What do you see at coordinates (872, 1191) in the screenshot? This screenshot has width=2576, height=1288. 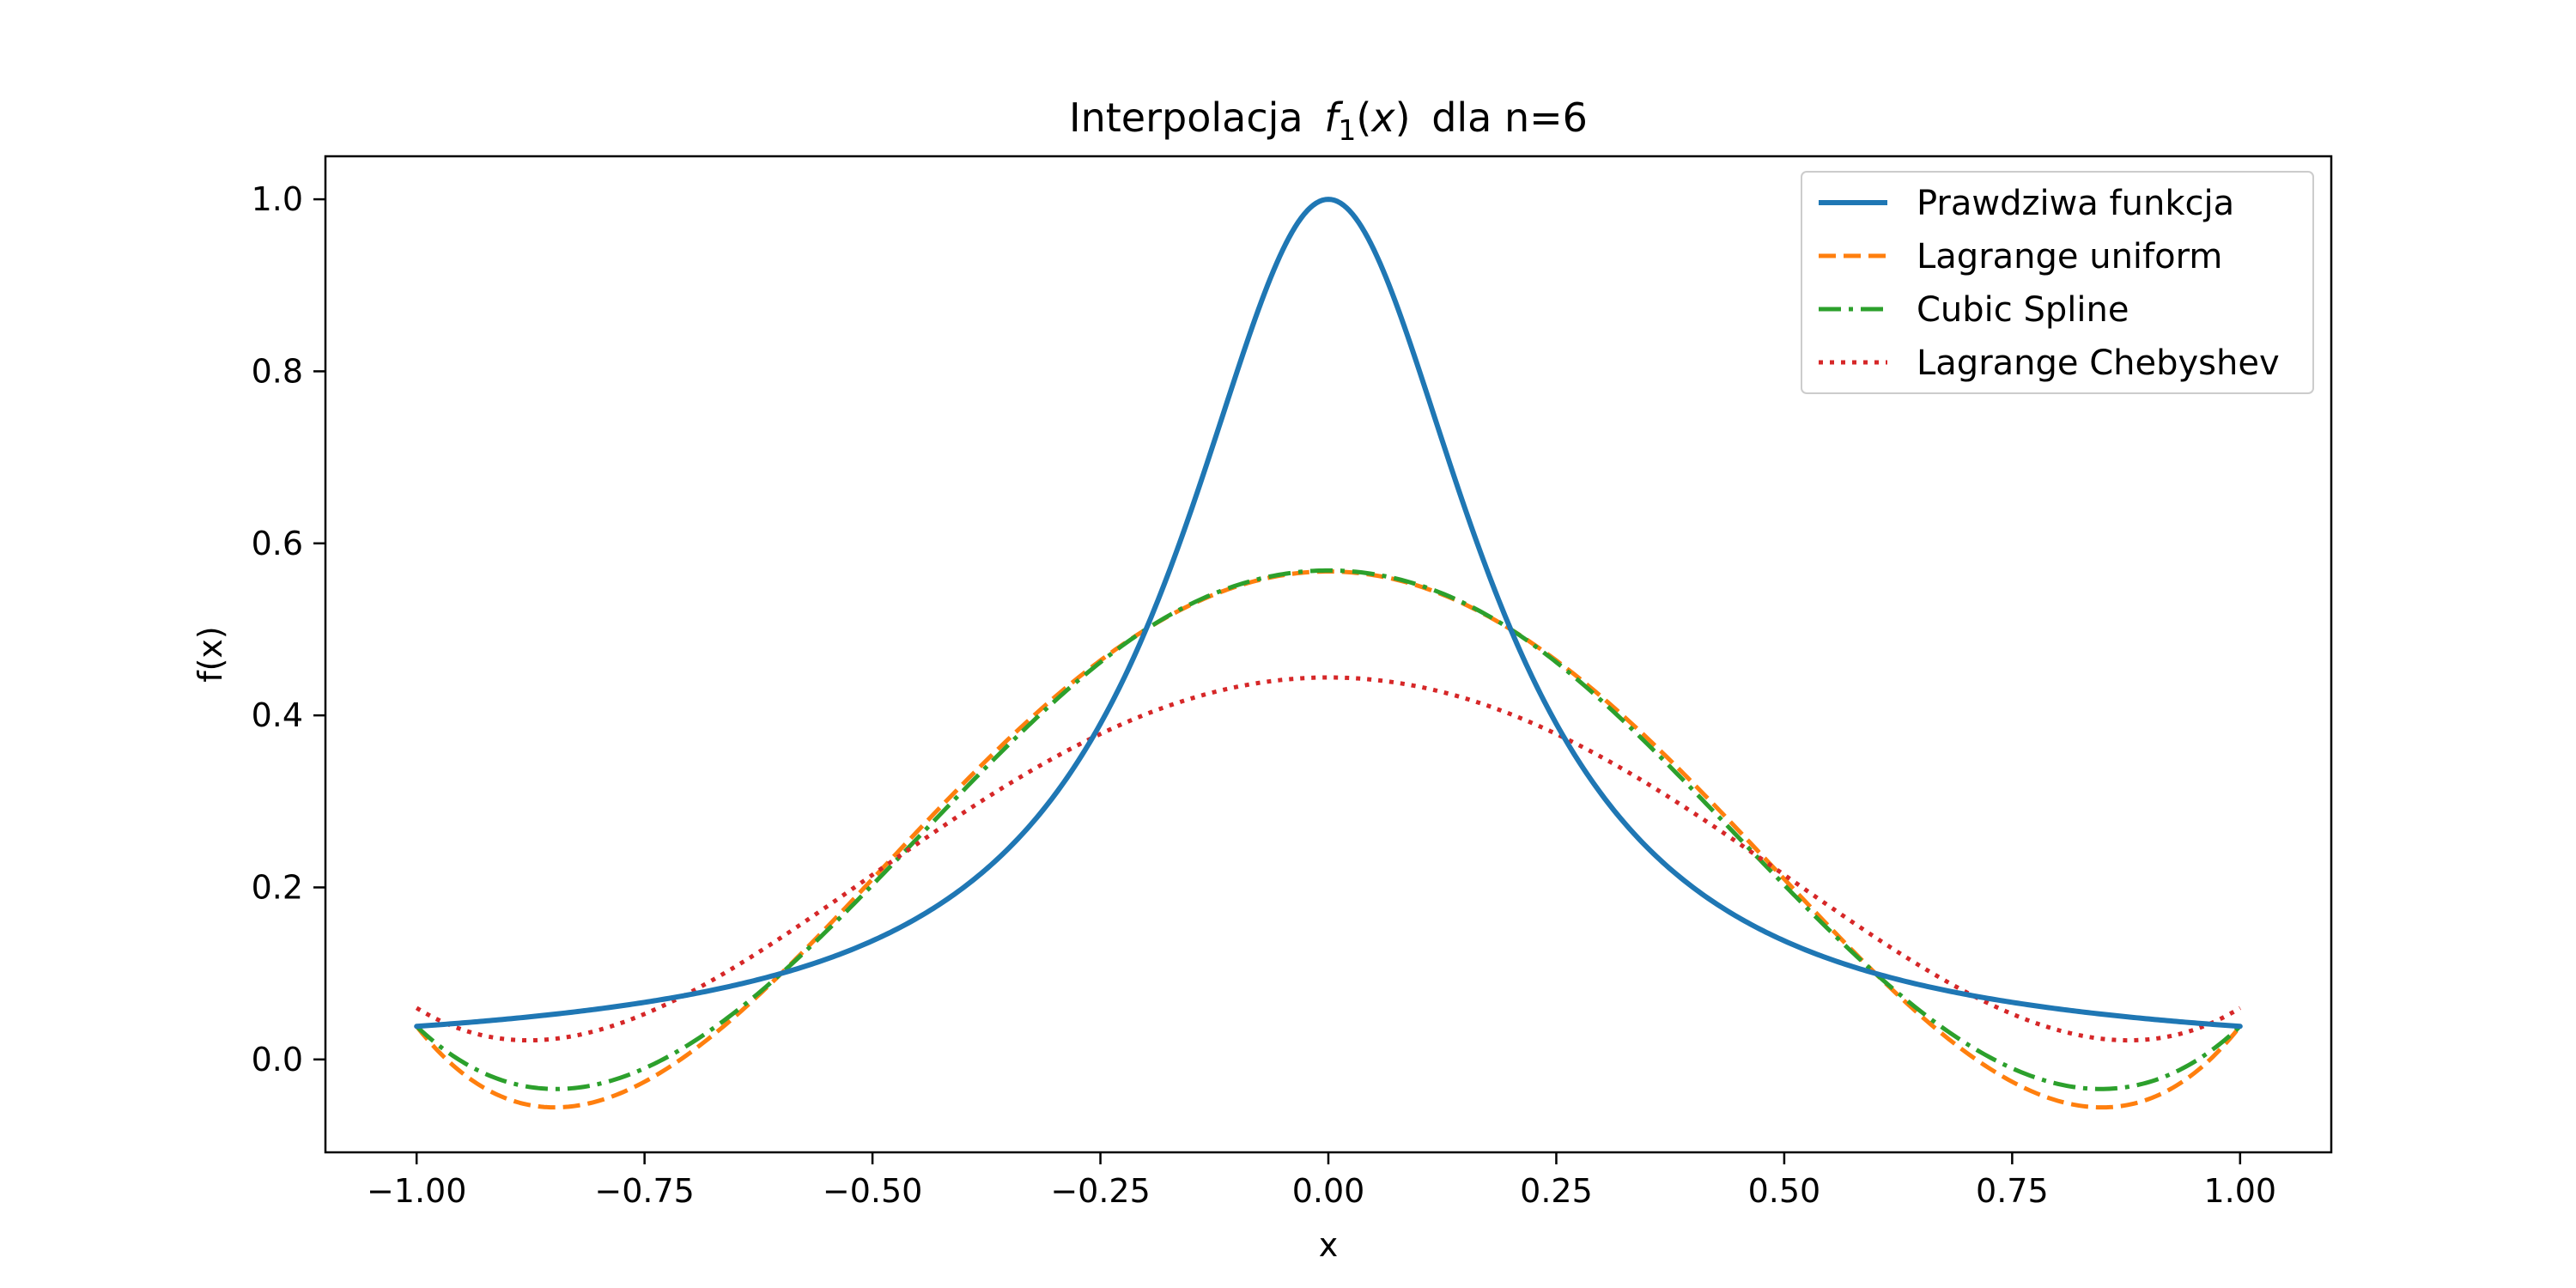 I see `x-tick-label: −0.50` at bounding box center [872, 1191].